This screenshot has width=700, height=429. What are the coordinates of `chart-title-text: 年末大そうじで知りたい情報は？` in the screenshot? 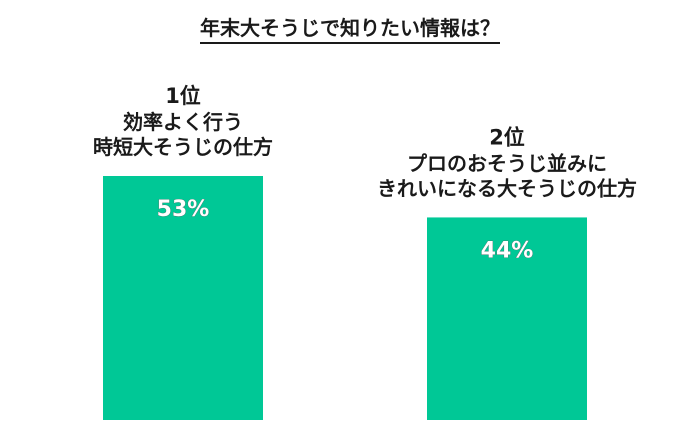 It's located at (350, 30).